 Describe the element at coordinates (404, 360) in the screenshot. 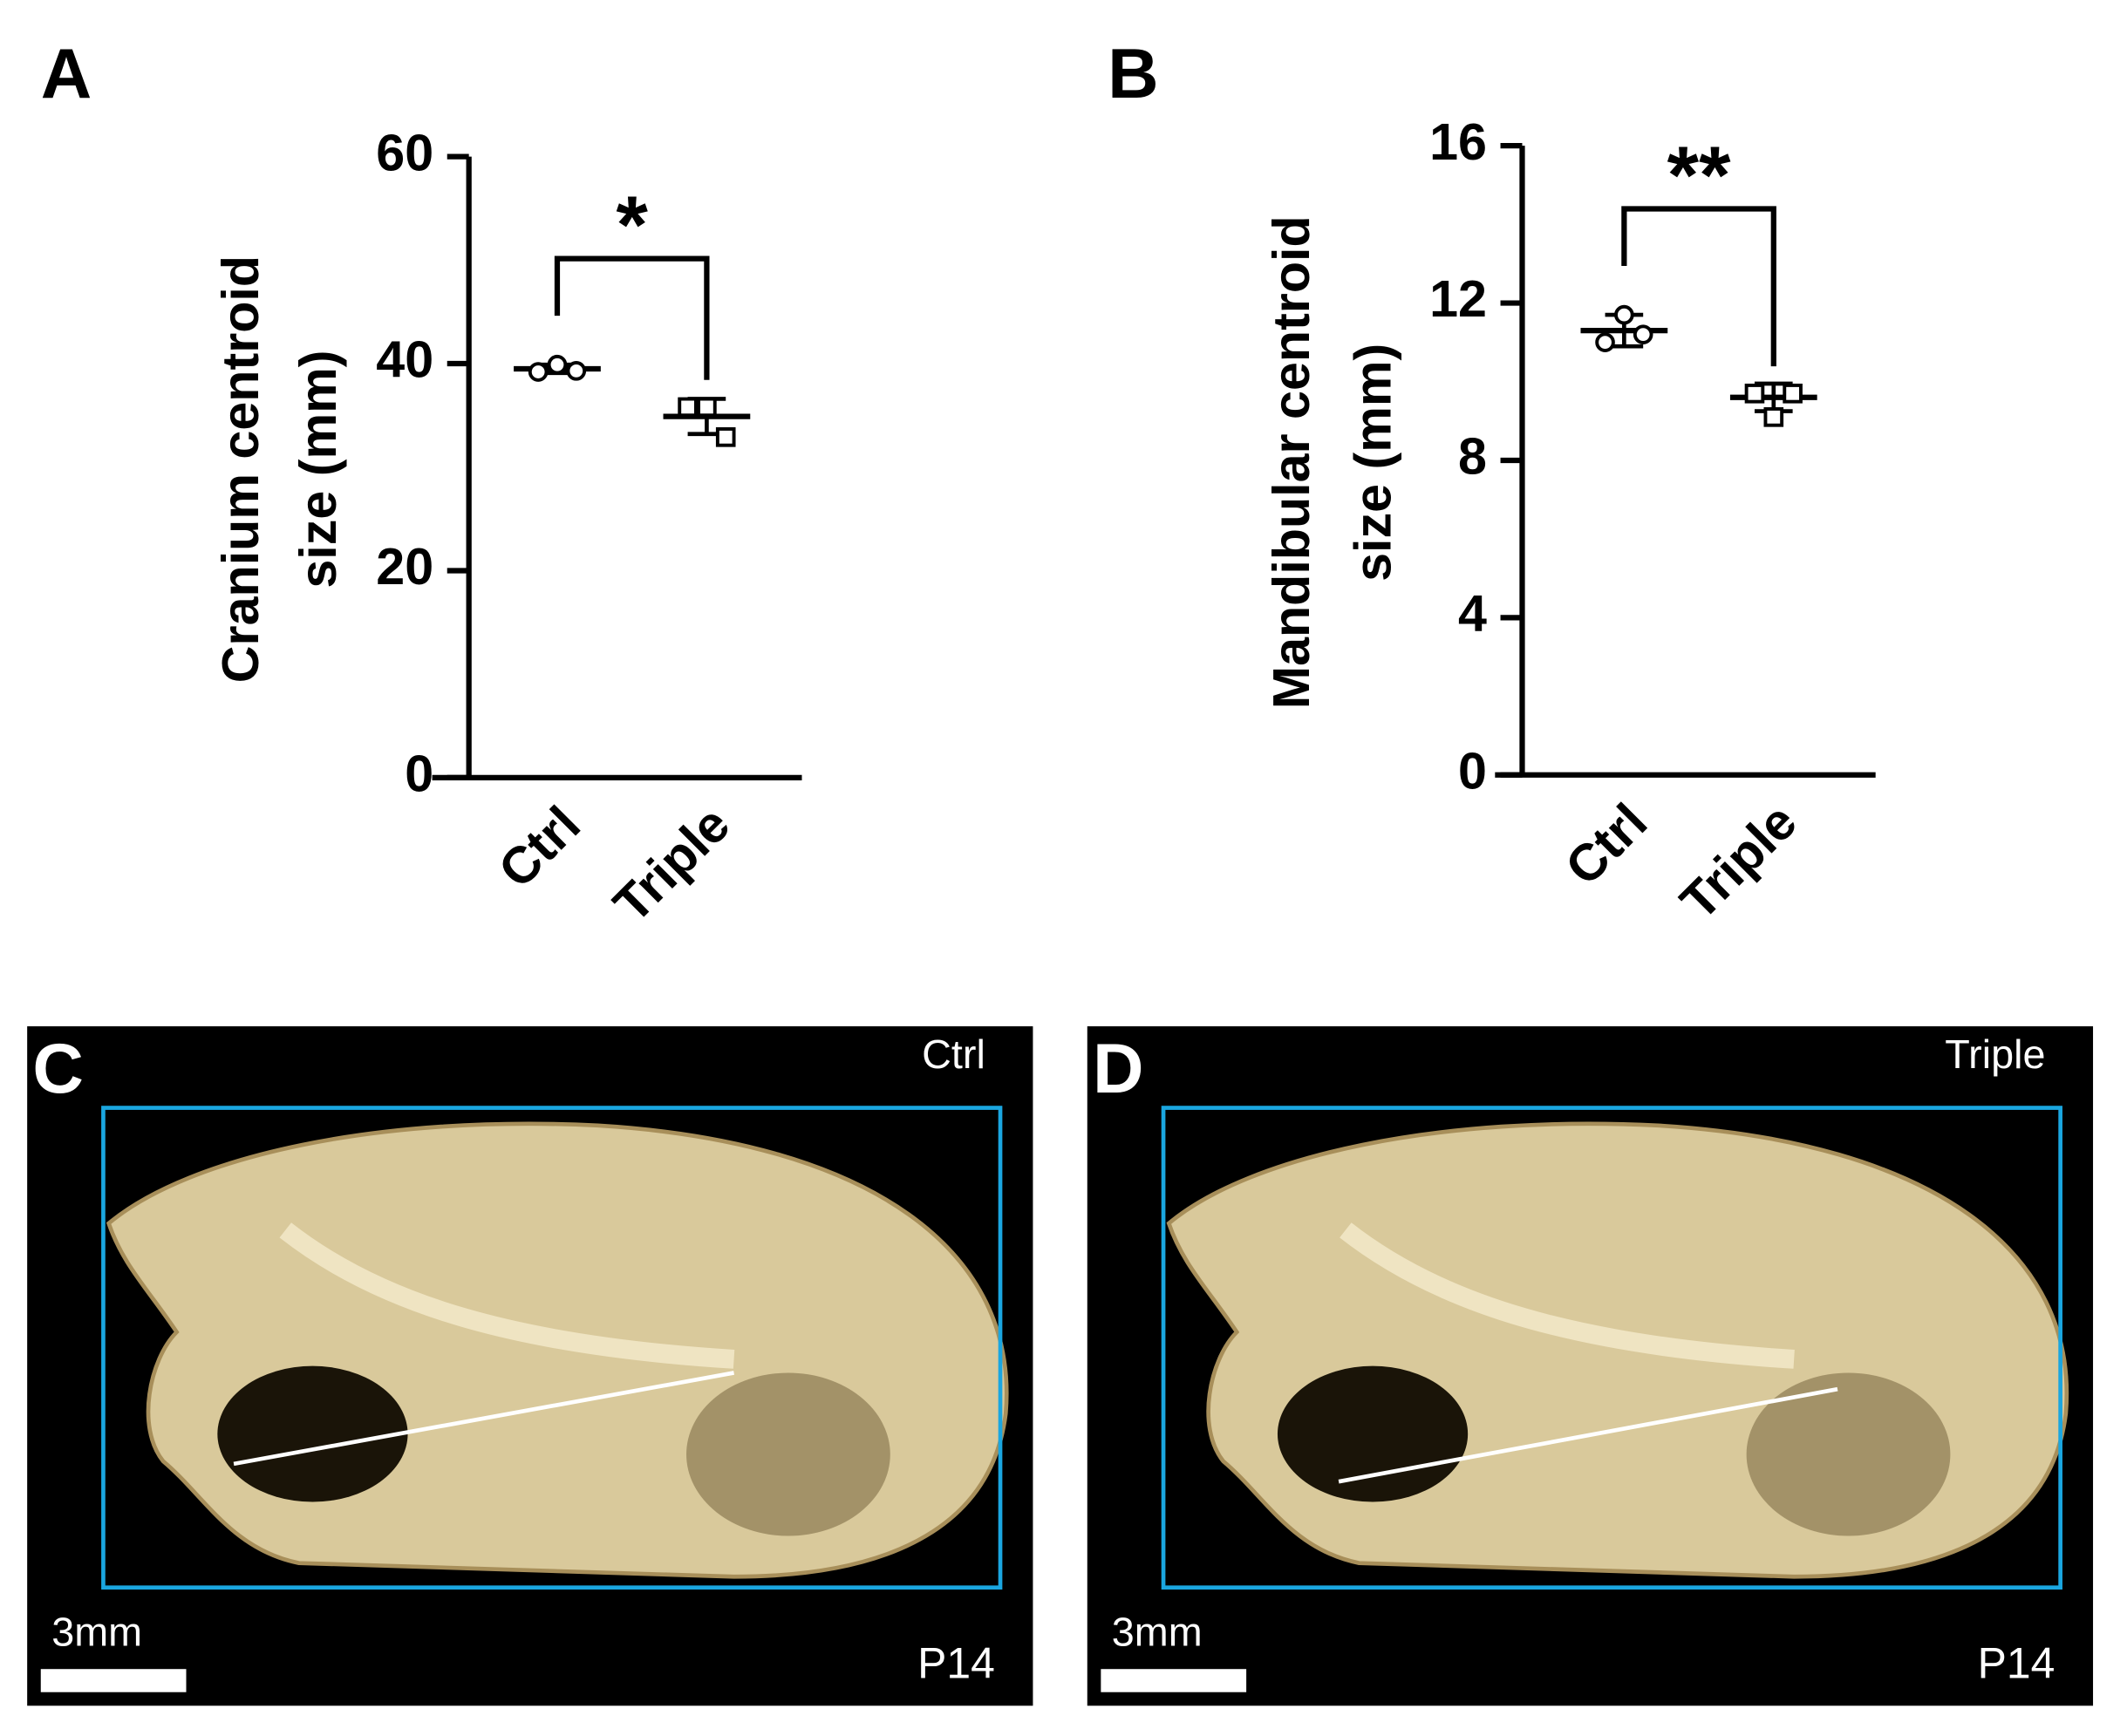

I see `y-tick-label: 40` at that location.